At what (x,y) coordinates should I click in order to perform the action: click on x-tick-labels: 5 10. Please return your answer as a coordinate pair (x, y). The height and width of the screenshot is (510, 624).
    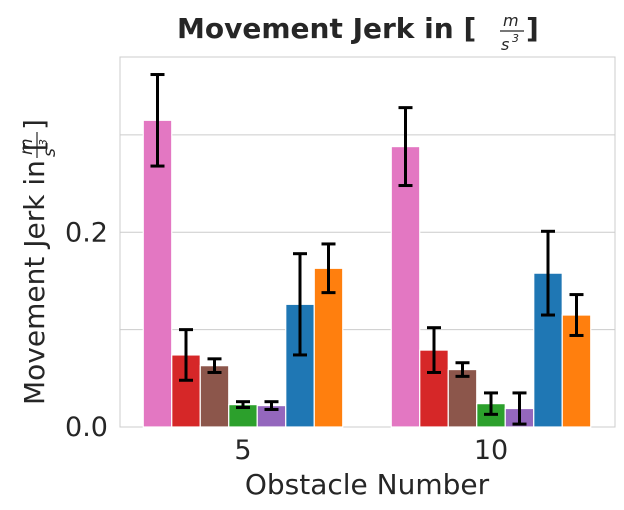
    Looking at the image, I should click on (371, 450).